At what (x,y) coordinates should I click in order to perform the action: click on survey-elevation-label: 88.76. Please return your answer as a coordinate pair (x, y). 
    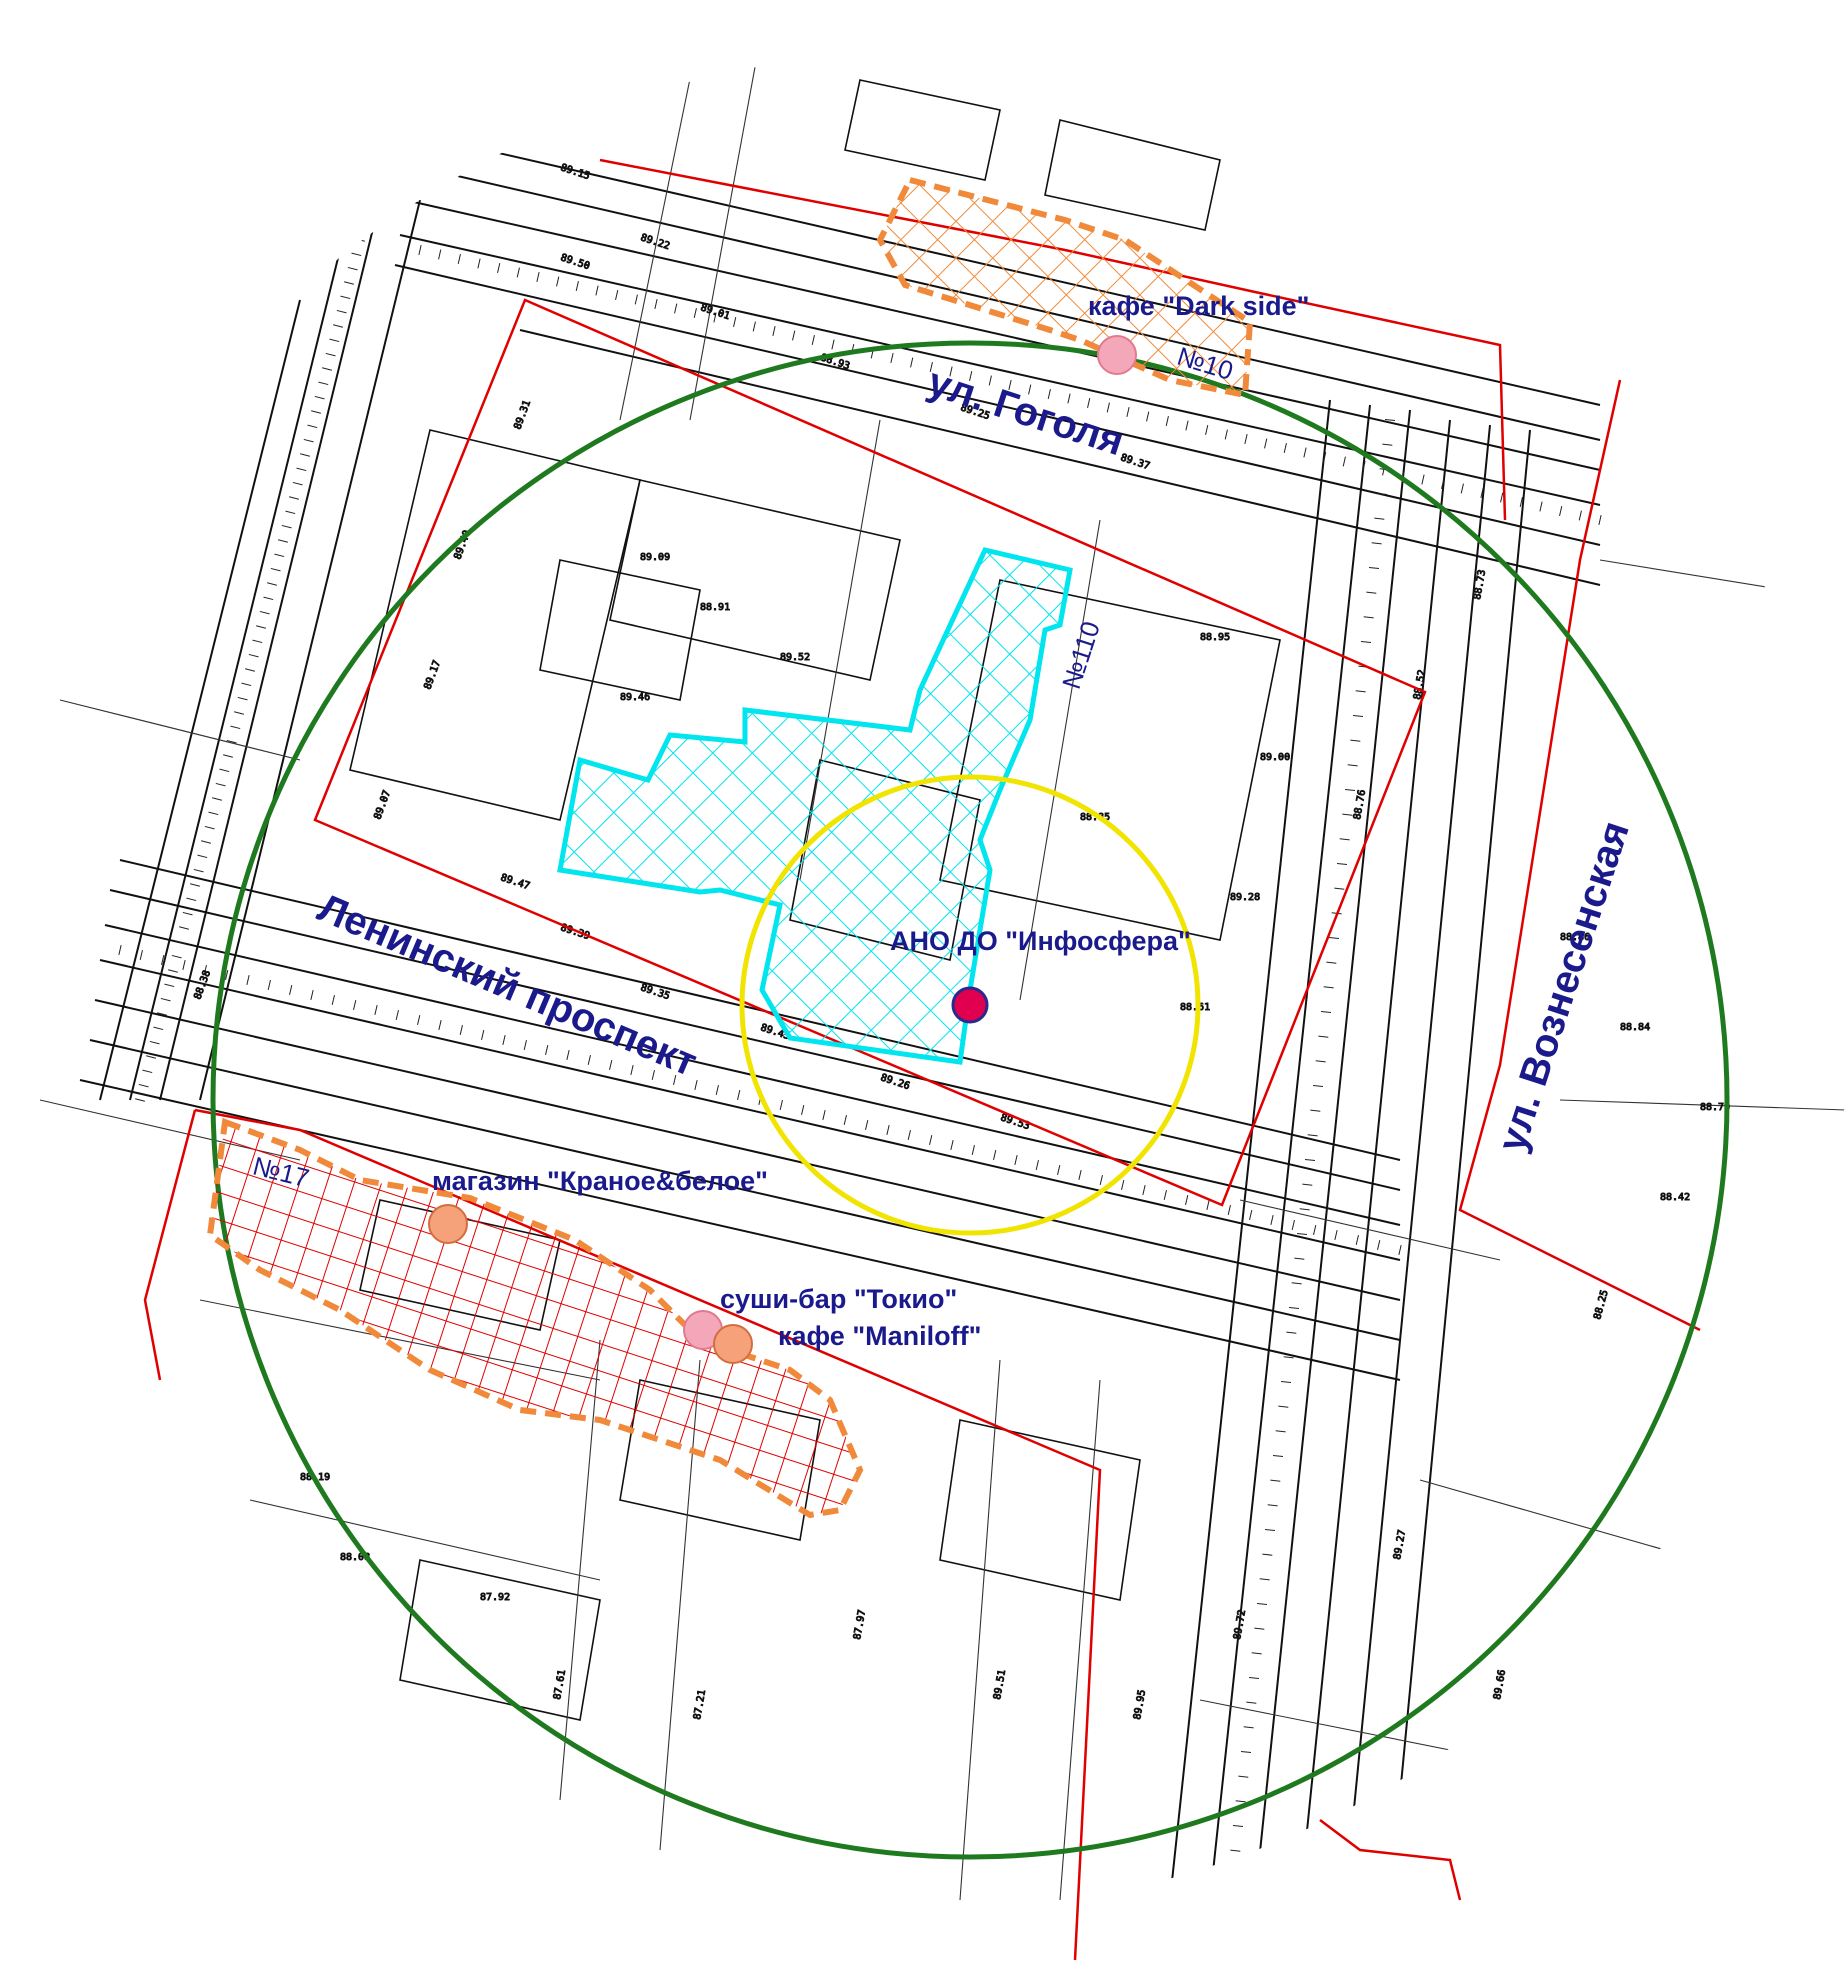
    Looking at the image, I should click on (1360, 805).